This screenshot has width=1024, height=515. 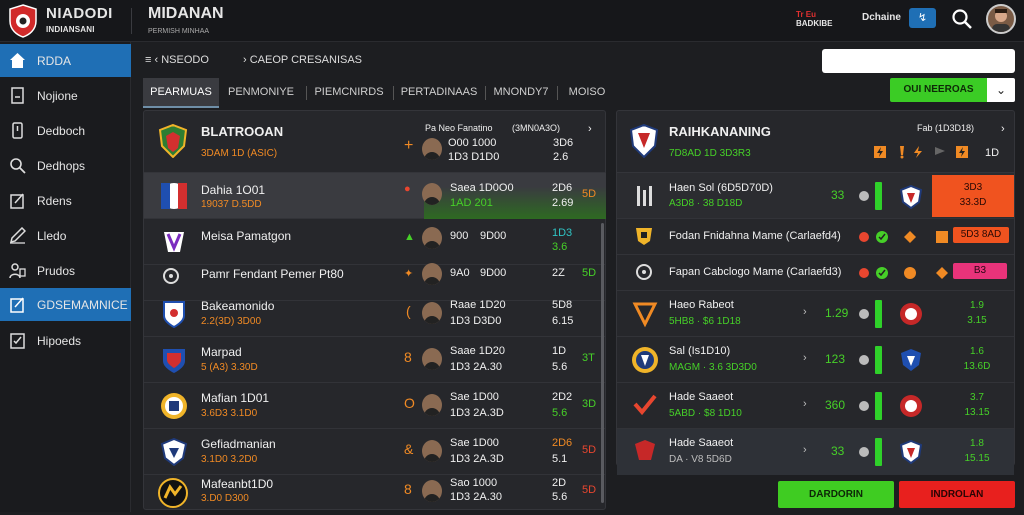 What do you see at coordinates (589, 490) in the screenshot?
I see `stat-tag: 5D` at bounding box center [589, 490].